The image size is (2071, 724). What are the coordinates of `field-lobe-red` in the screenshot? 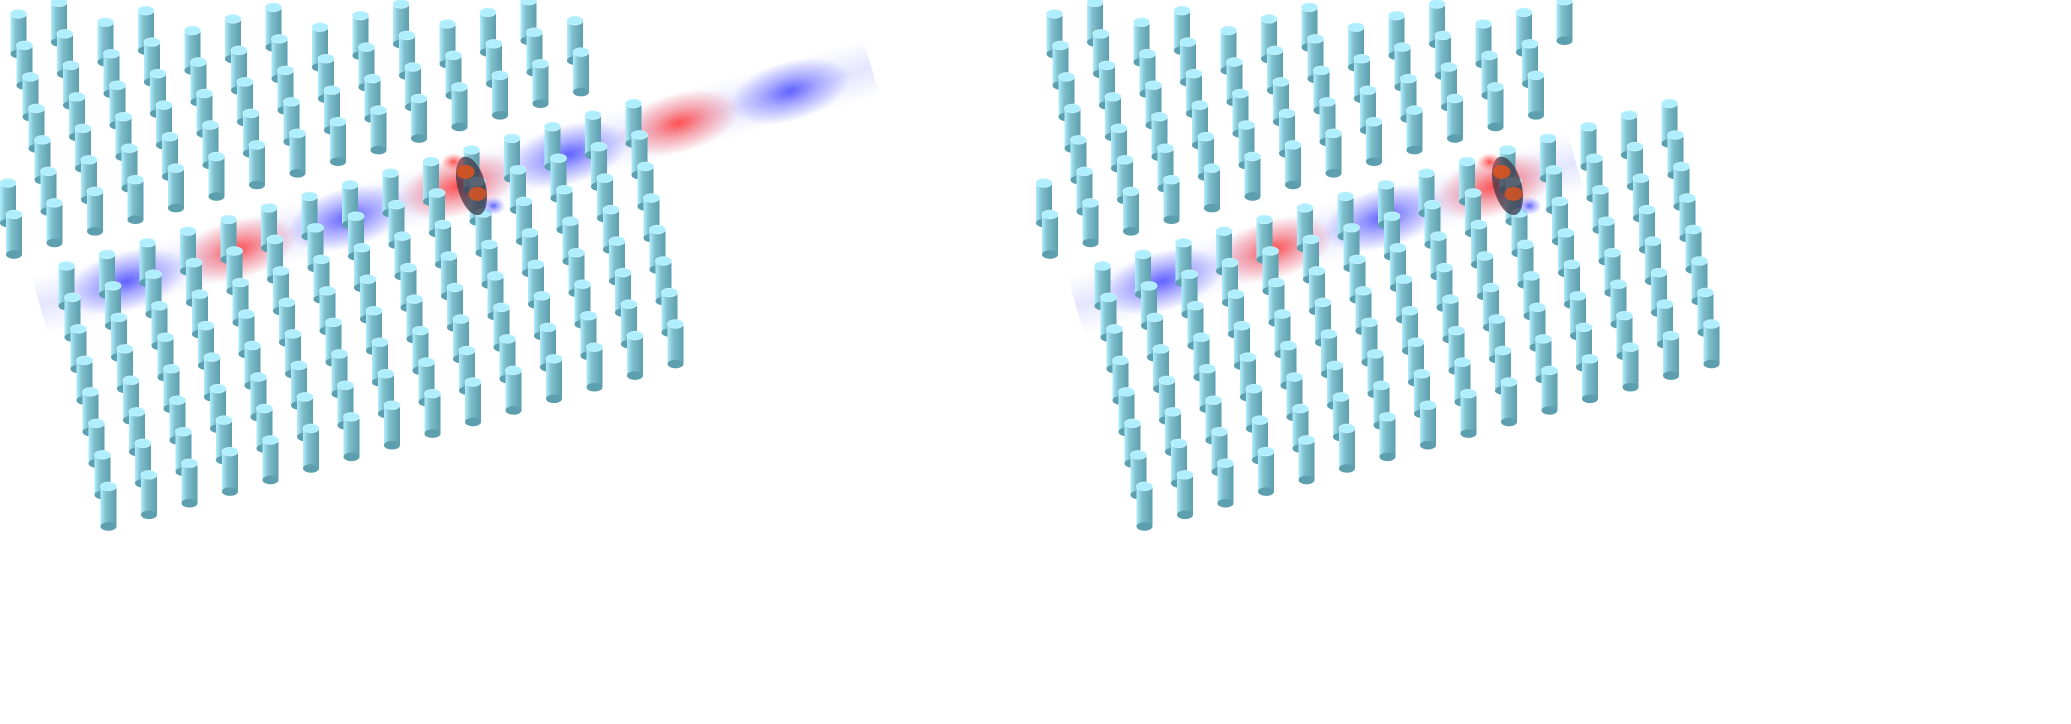 It's located at (679, 123).